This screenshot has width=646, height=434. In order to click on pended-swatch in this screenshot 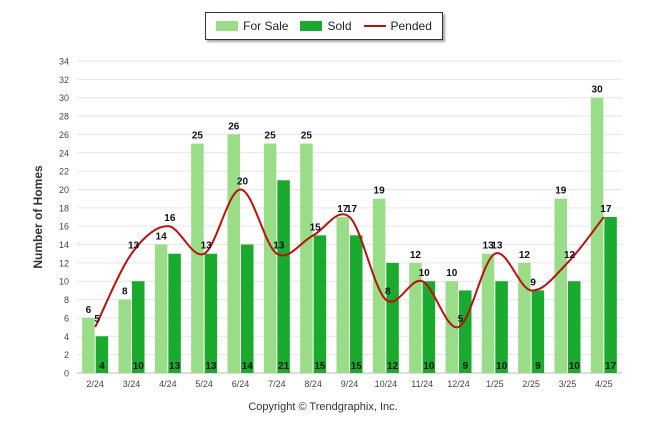, I will do `click(374, 26)`.